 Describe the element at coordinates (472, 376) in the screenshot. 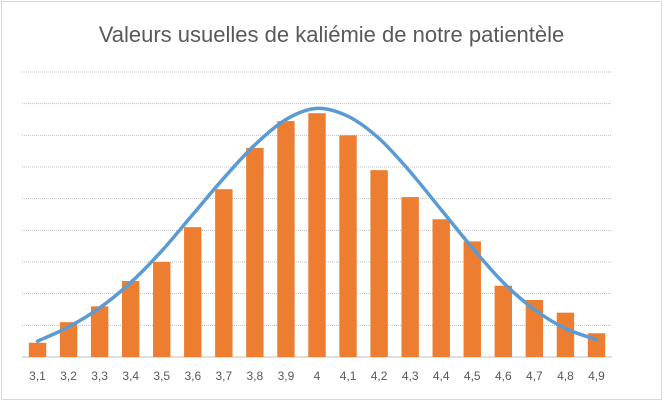

I see `x-tick-label: 4,5` at that location.